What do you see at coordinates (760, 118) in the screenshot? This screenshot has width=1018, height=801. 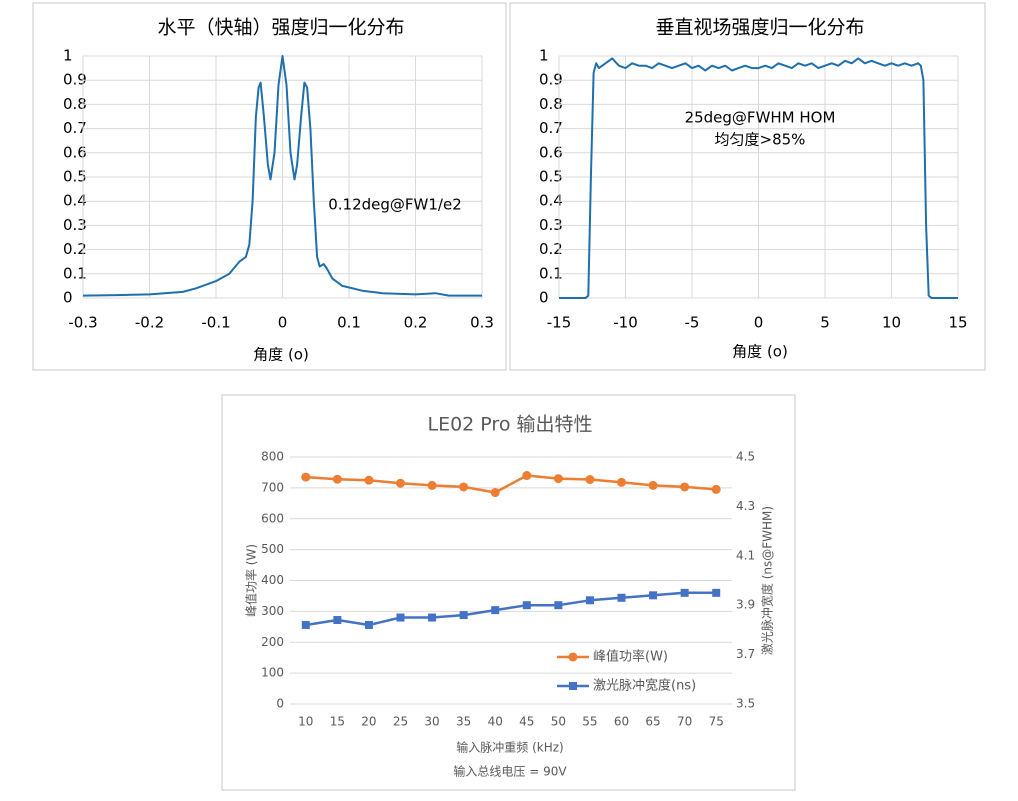 I see `annotation: 25deg@FWHM HOM` at bounding box center [760, 118].